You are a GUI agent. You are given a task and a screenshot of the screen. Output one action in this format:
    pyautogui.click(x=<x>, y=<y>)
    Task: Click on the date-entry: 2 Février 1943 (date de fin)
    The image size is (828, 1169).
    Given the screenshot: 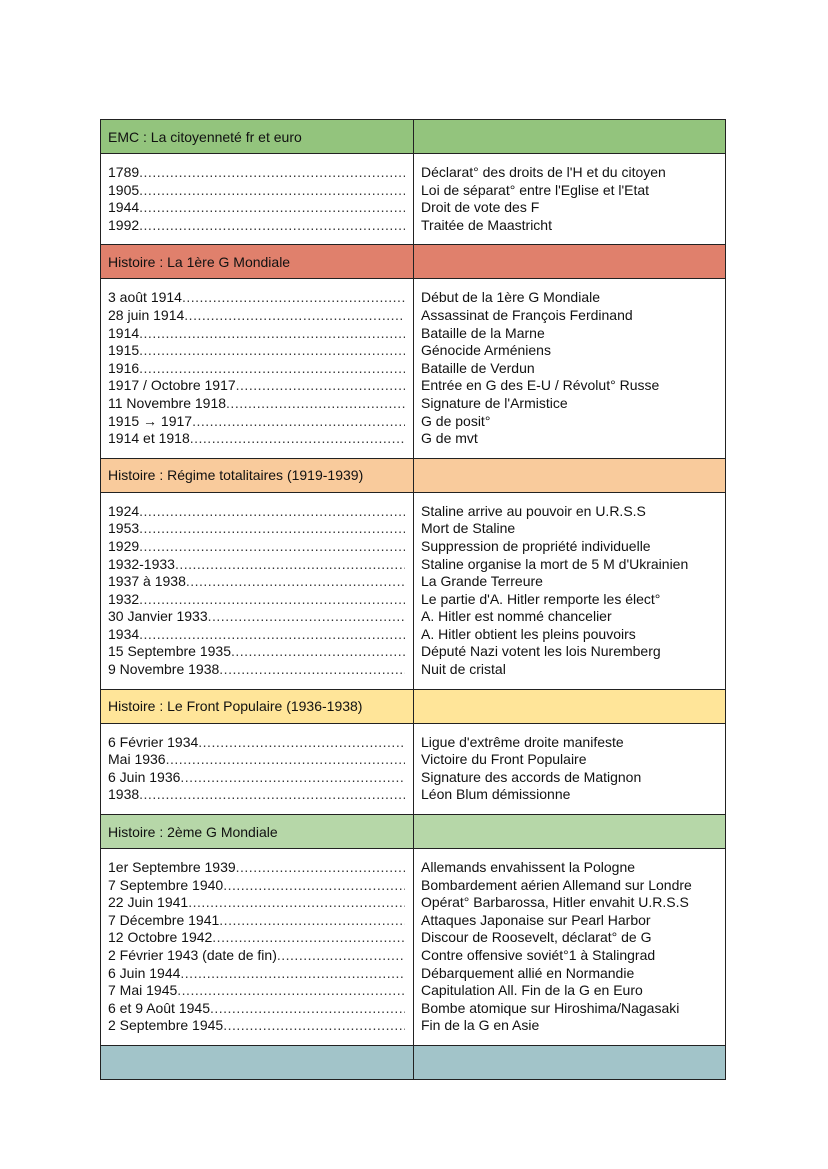 What is the action you would take?
    pyautogui.click(x=257, y=956)
    